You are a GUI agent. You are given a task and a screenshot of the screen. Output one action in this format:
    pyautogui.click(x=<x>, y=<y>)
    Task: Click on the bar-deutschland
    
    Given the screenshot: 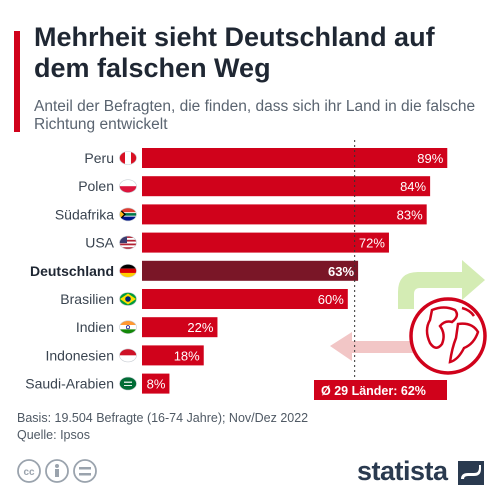 What is the action you would take?
    pyautogui.click(x=250, y=270)
    